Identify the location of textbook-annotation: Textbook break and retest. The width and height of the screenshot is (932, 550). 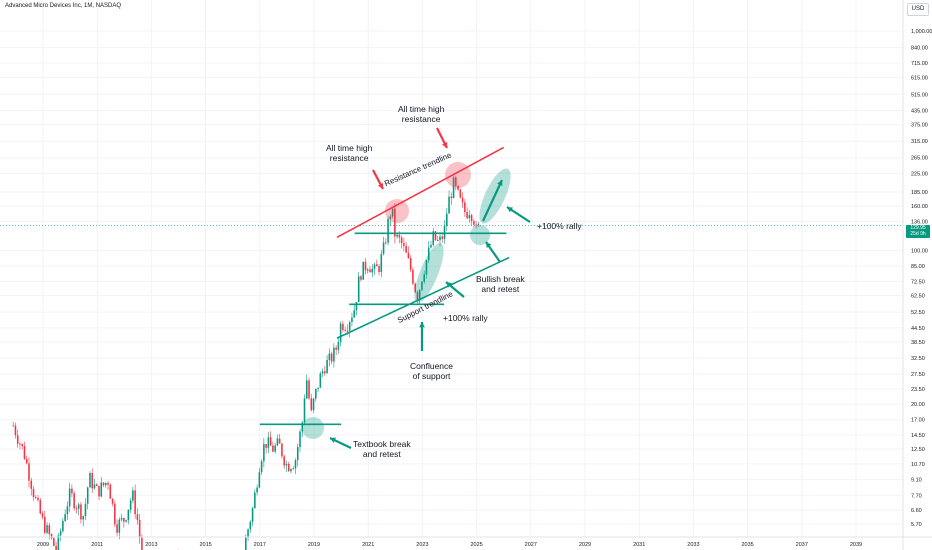
(382, 449).